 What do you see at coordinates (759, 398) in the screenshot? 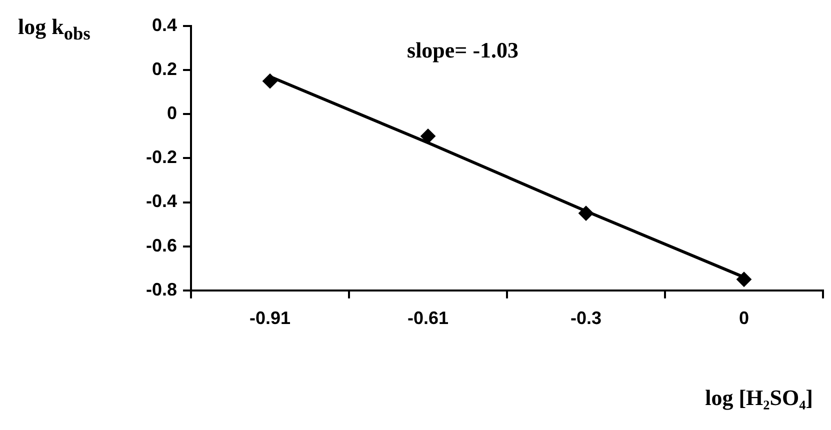
I see `x-axis-title: log [H₂SO₄]` at bounding box center [759, 398].